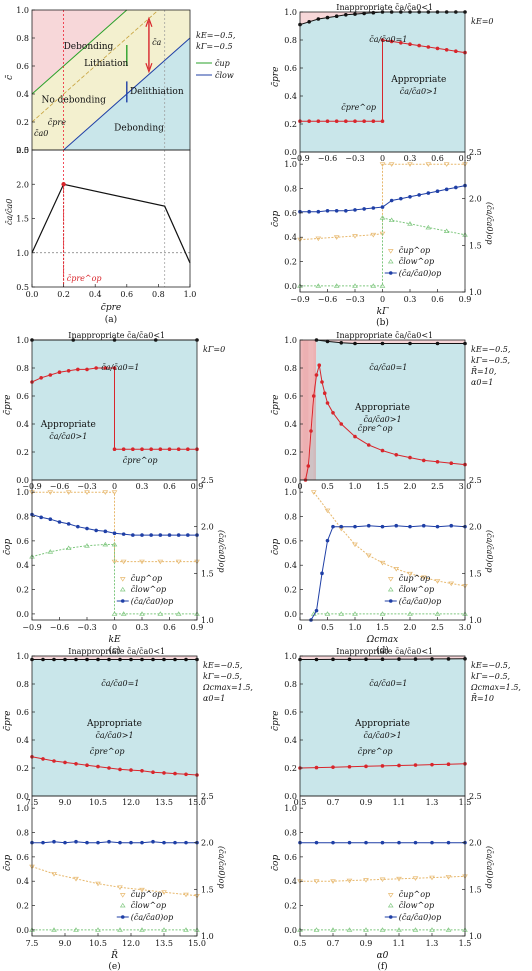 This screenshot has width=532, height=971. Describe the element at coordinates (222, 676) in the screenshot. I see `param-label: kΓ=−0.5,` at that location.